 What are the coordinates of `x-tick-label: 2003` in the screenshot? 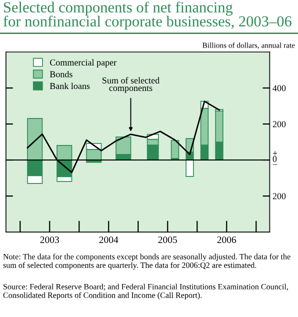 It's located at (49, 240).